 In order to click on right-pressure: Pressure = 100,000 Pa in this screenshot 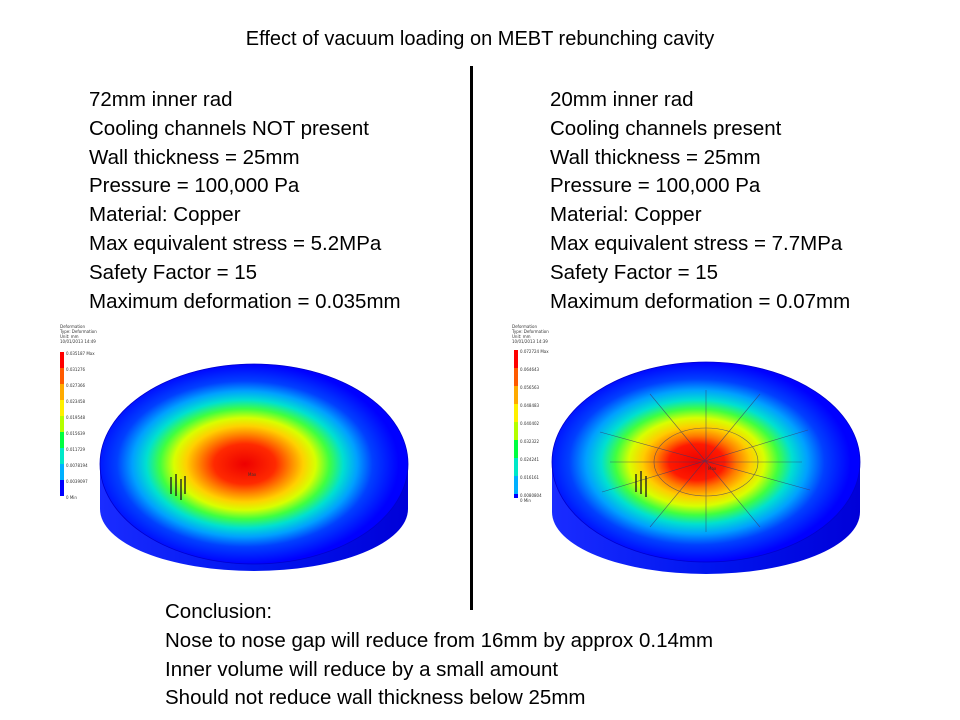, I will do `click(655, 186)`.